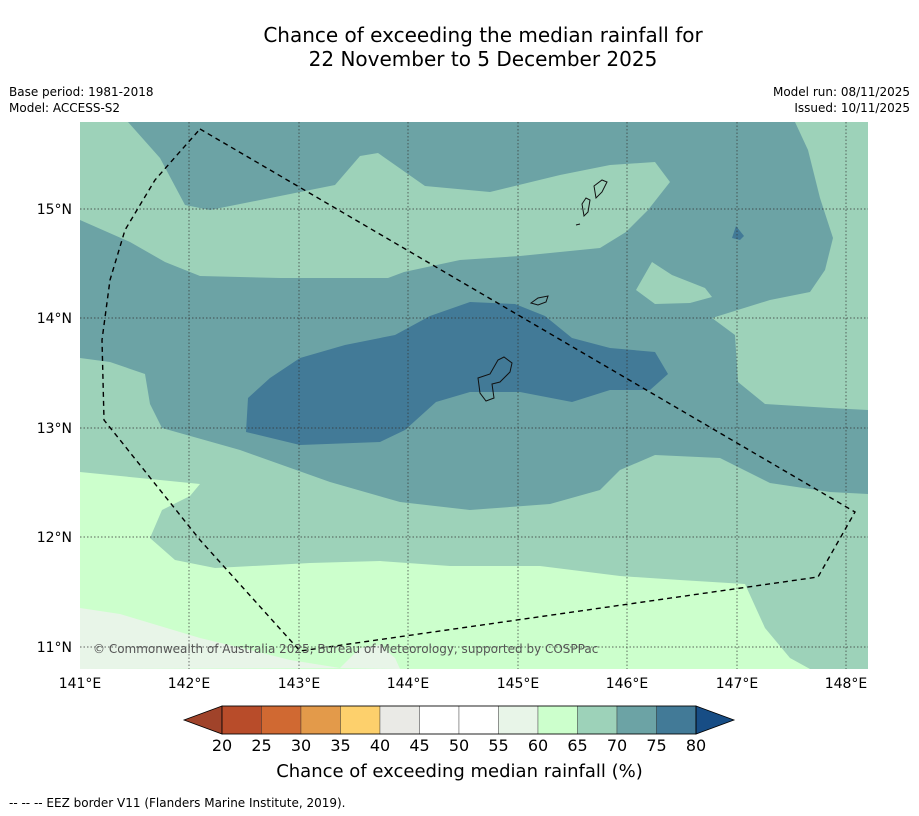 This screenshot has width=919, height=816. I want to click on lat-tick: 11°N, so click(54, 648).